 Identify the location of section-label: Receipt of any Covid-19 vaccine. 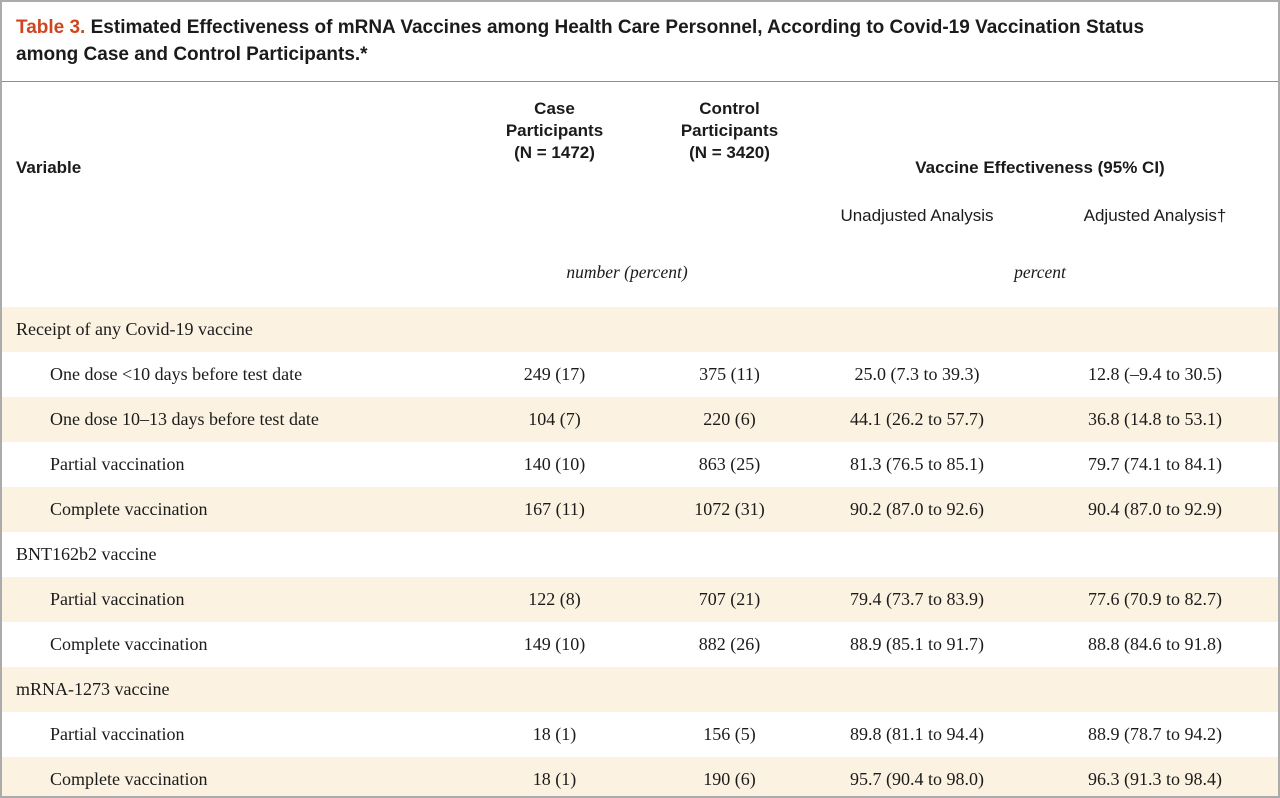
(134, 328).